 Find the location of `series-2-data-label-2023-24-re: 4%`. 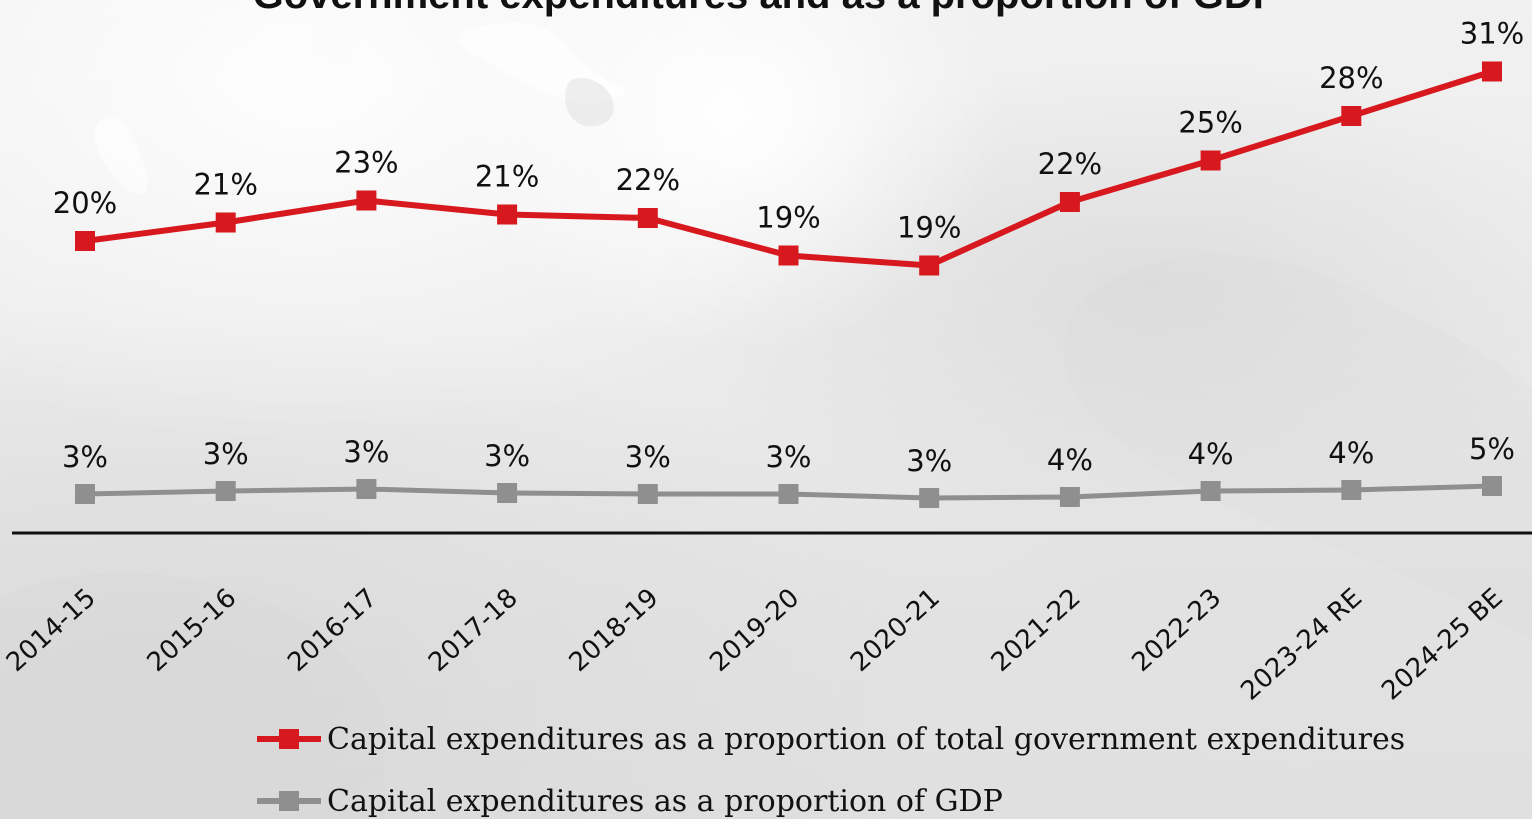

series-2-data-label-2023-24-re: 4% is located at coordinates (1351, 453).